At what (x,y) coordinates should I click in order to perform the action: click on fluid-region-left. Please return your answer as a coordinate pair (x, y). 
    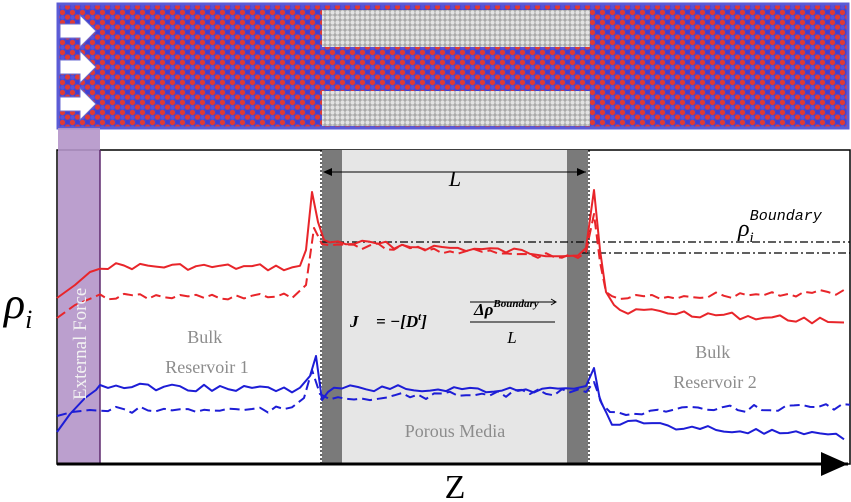
    Looking at the image, I should click on (190, 66).